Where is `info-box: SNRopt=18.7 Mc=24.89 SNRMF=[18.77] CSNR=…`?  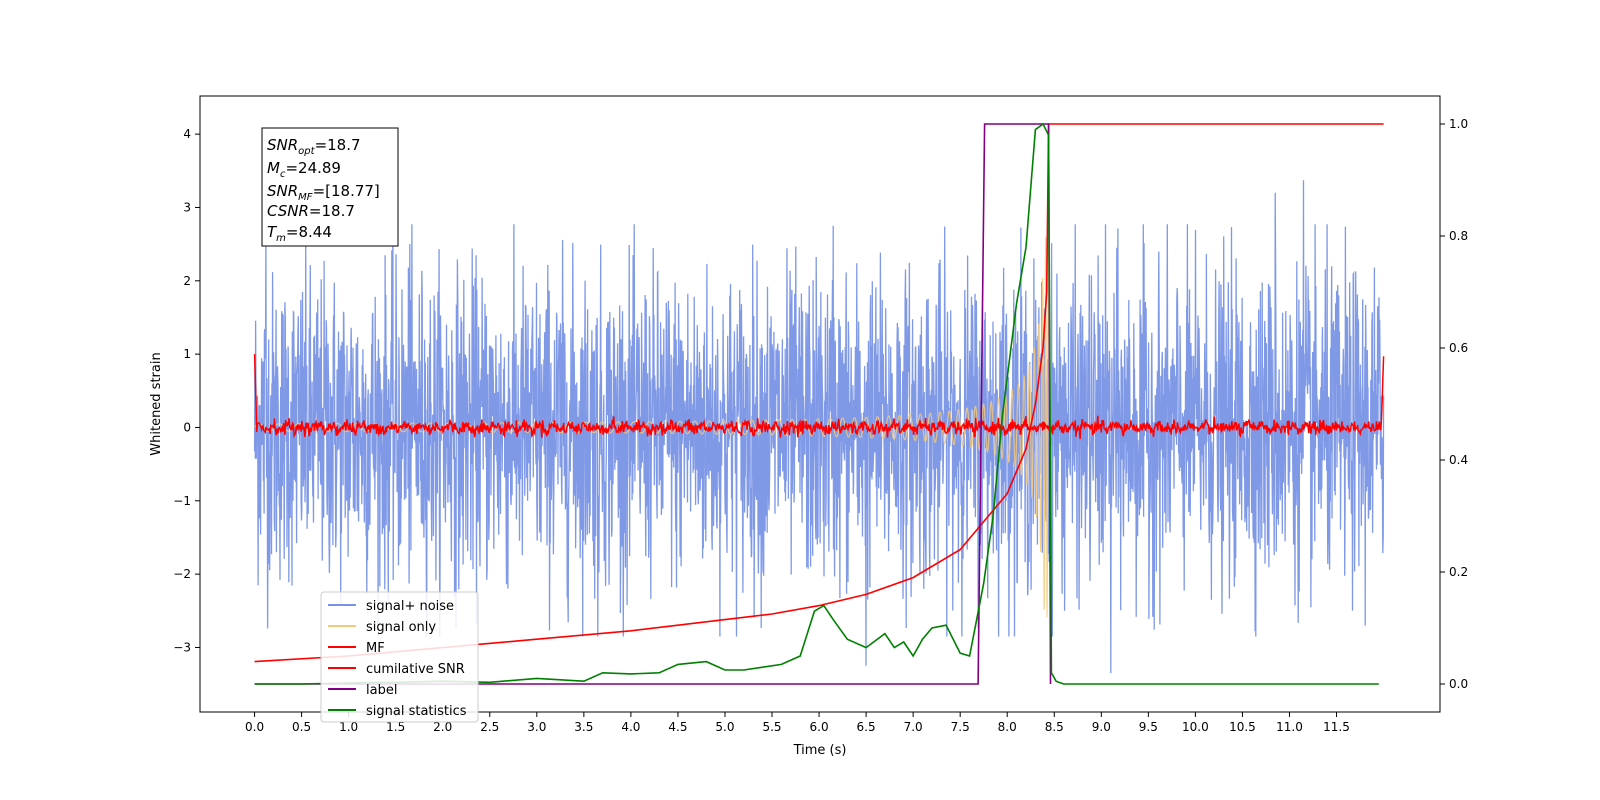 info-box: SNRopt=18.7 Mc=24.89 SNRMF=[18.77] CSNR=… is located at coordinates (330, 187).